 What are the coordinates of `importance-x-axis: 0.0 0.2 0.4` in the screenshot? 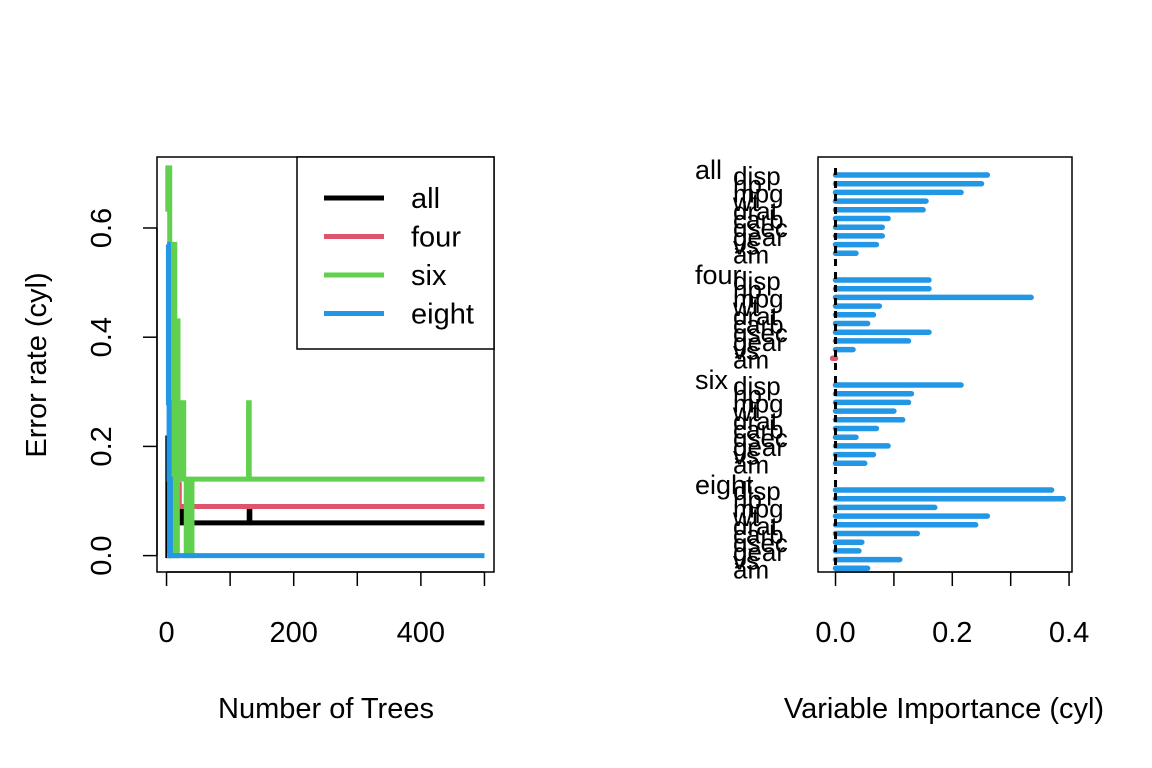 It's located at (952, 610).